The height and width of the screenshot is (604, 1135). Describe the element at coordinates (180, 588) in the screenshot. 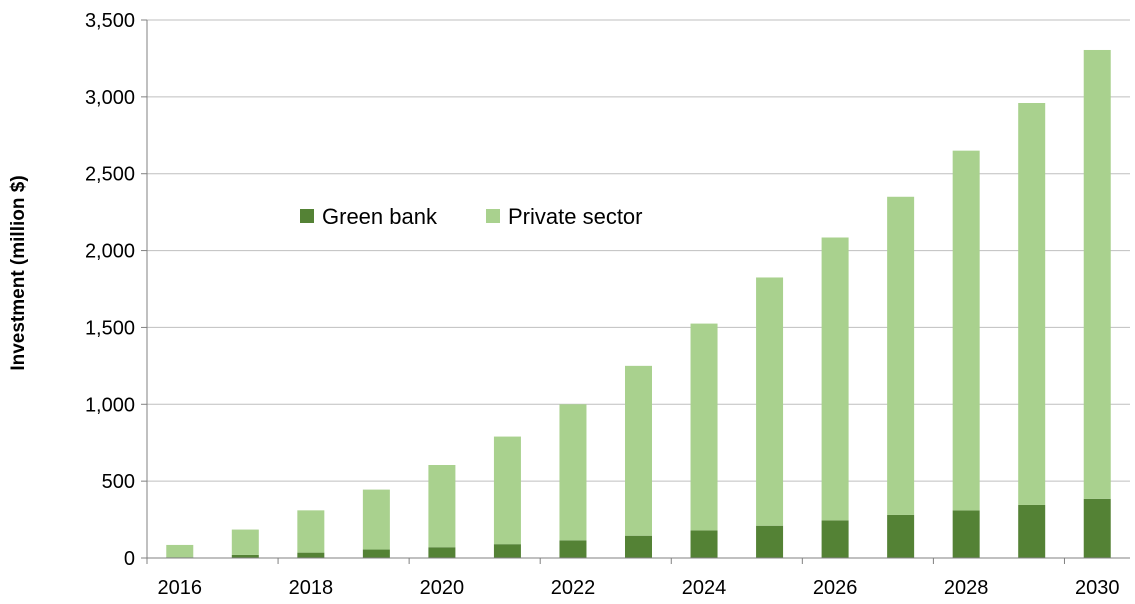

I see `x-tick-label: 2016` at that location.